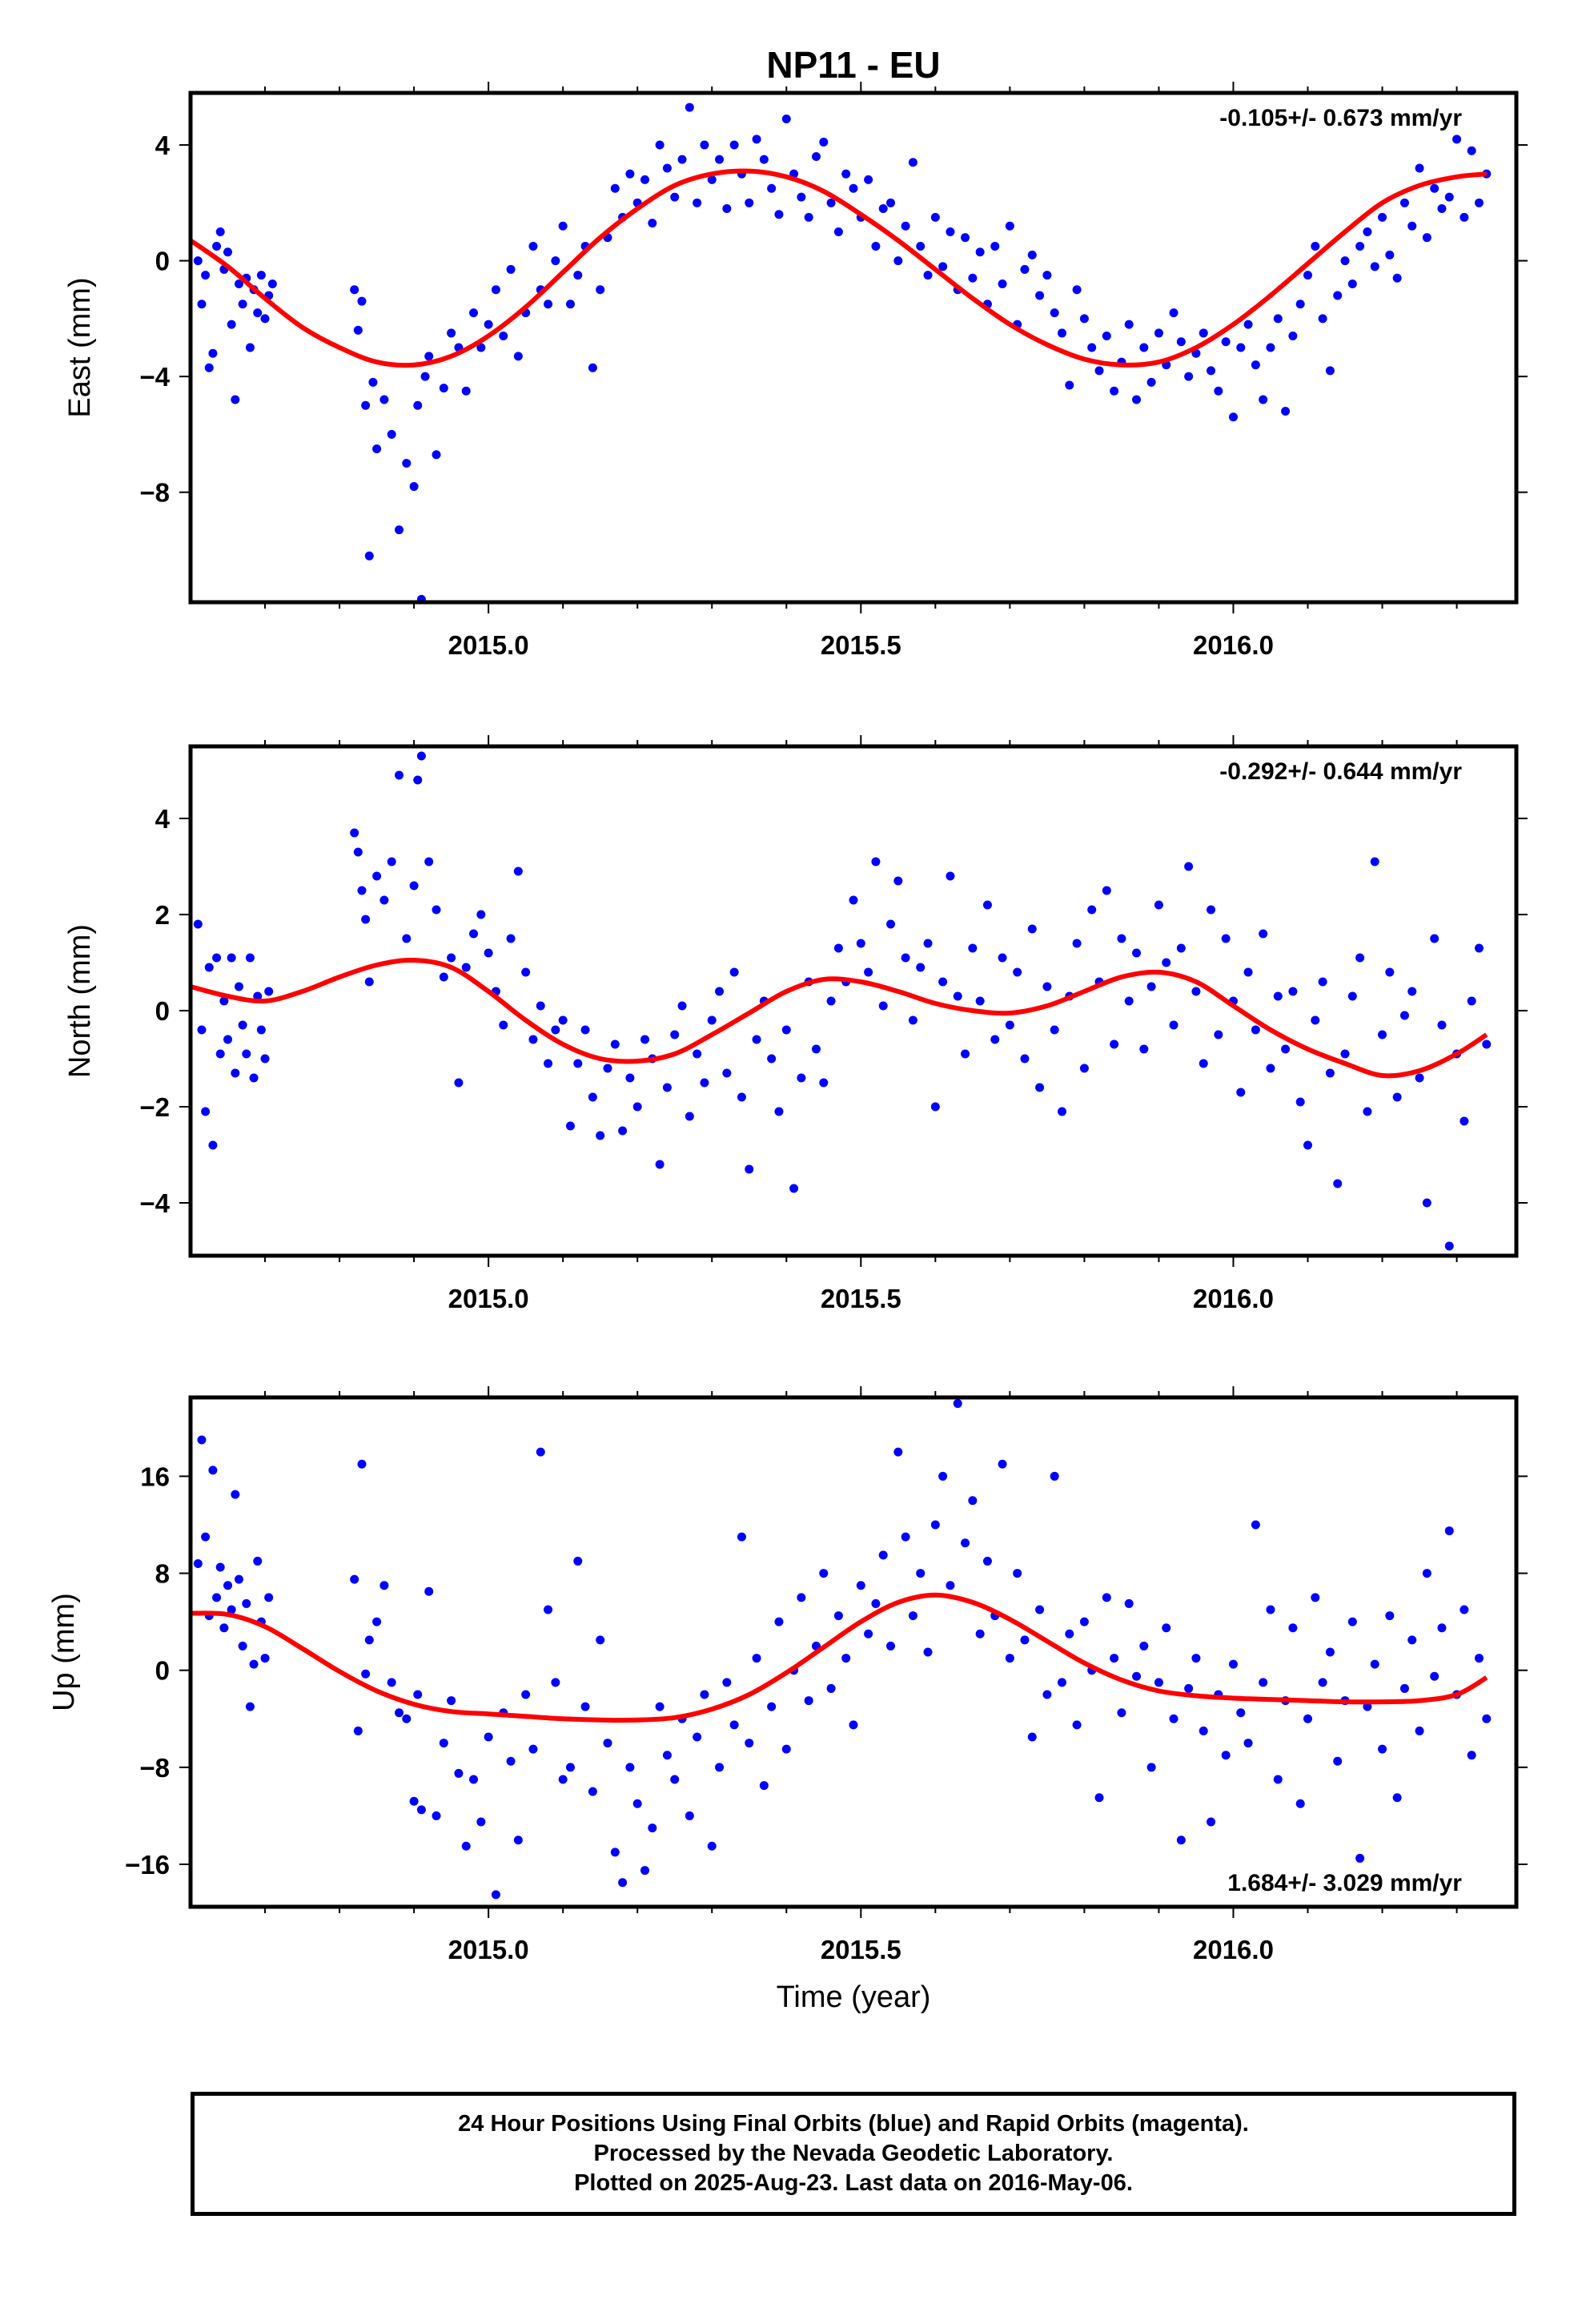  I want to click on y-tick-label: 4, so click(163, 145).